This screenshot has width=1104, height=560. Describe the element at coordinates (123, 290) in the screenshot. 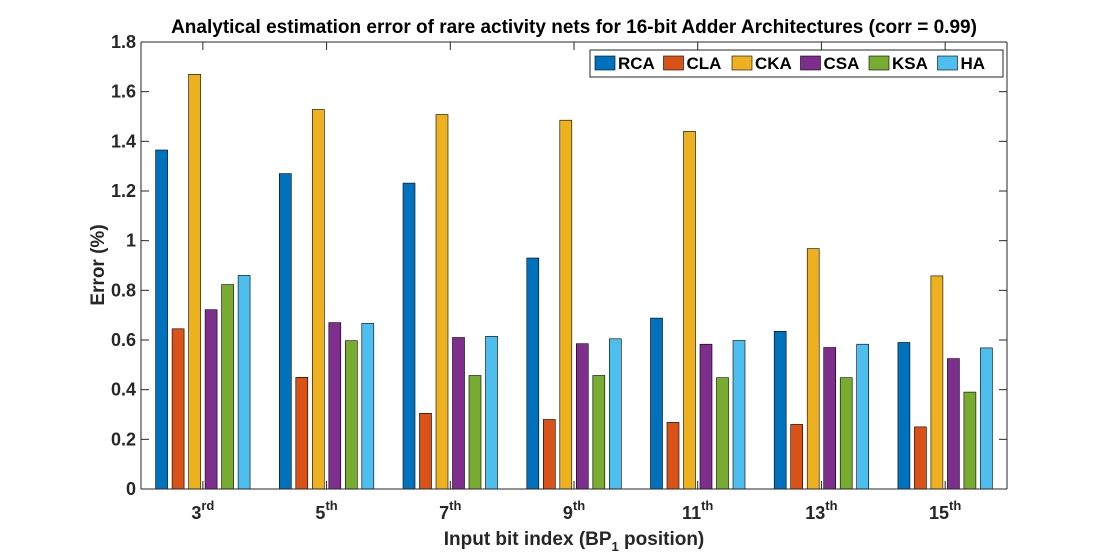

I see `y-tick-label: 0.8` at that location.